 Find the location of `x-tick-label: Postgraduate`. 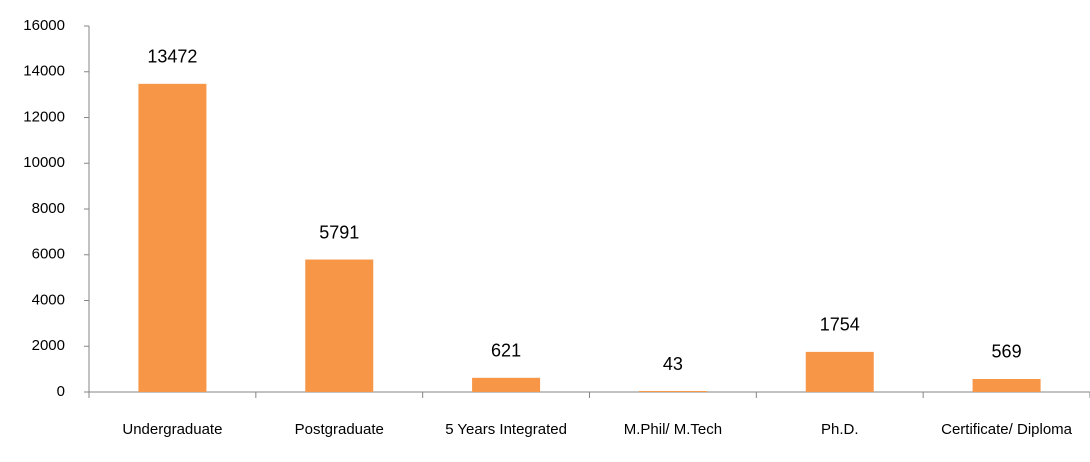

x-tick-label: Postgraduate is located at coordinates (339, 429).